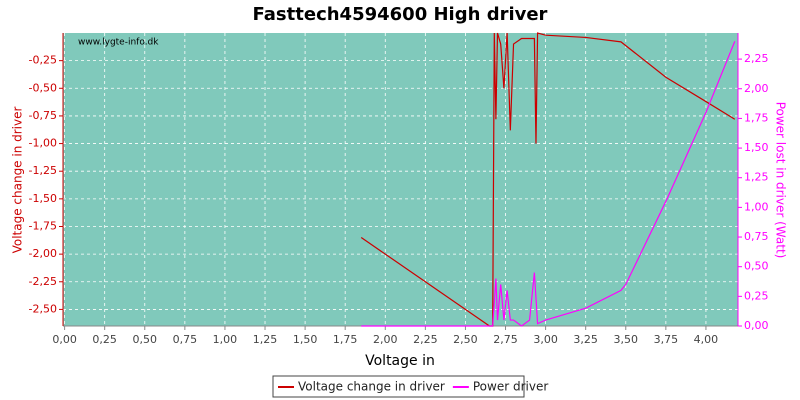  I want to click on x-tick-label: 2,75, so click(505, 339).